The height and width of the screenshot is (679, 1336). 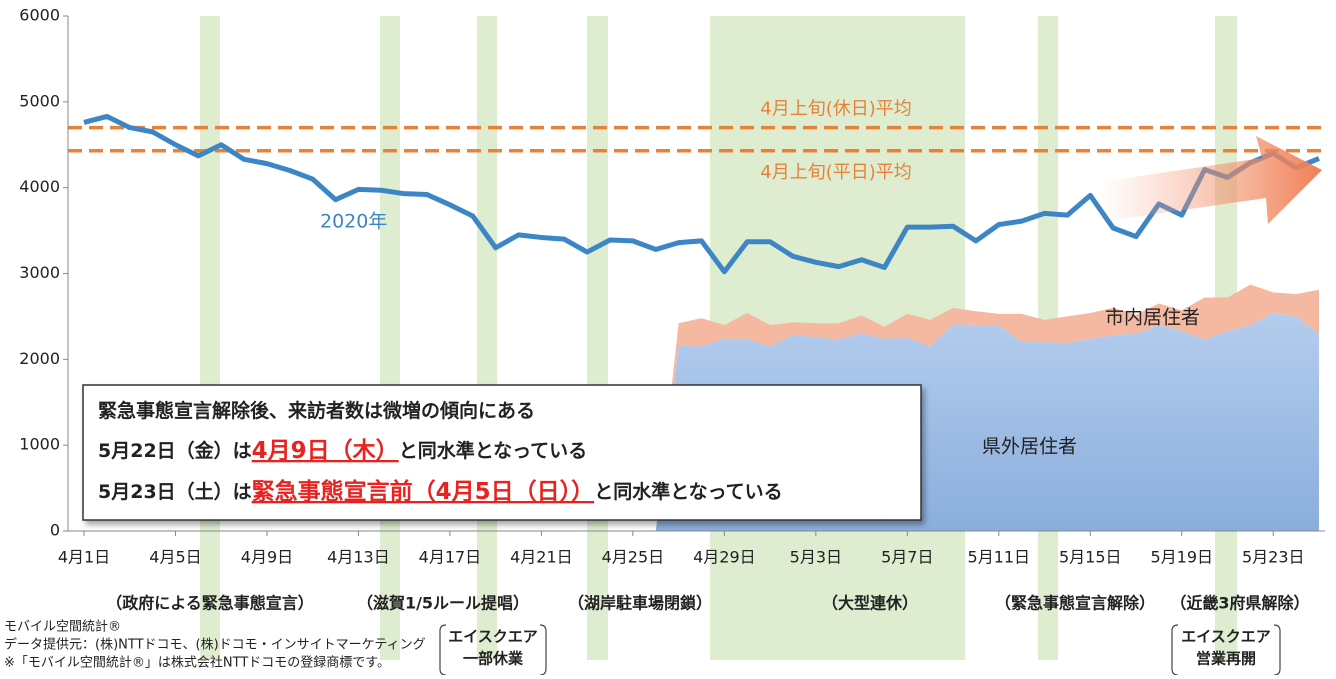 What do you see at coordinates (267, 557) in the screenshot?
I see `x-tick-label: 4月9日` at bounding box center [267, 557].